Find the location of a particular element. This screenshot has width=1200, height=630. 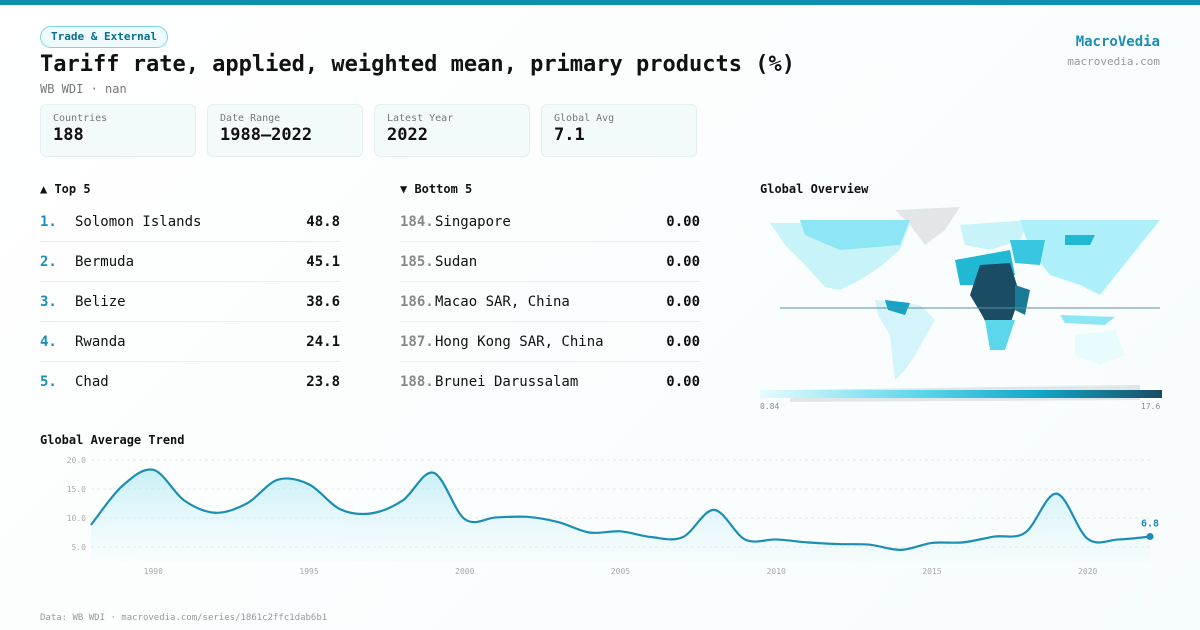

rank: 3. is located at coordinates (48, 301).